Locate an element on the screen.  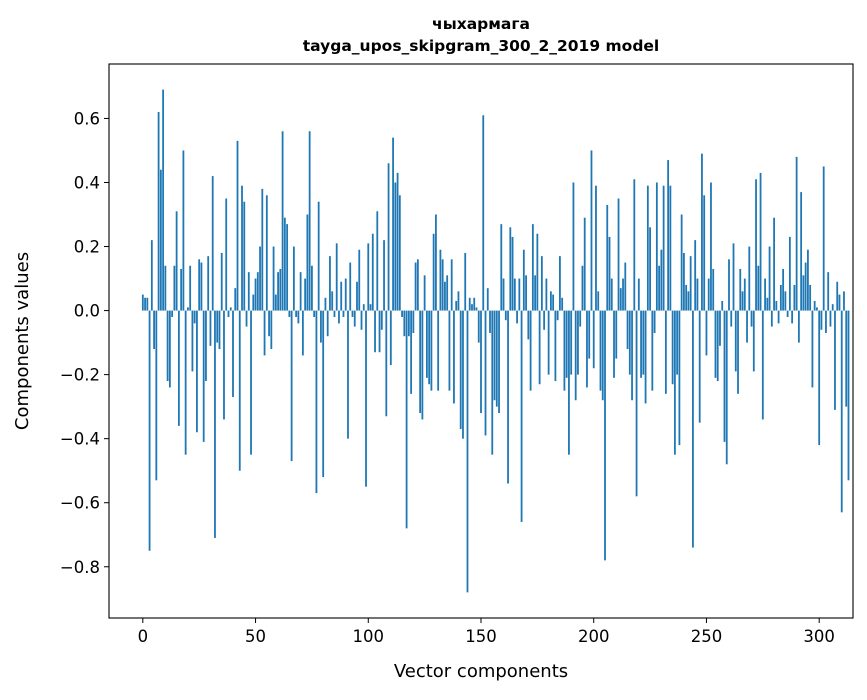
y-tick-label: −0.8 is located at coordinates (80, 567).